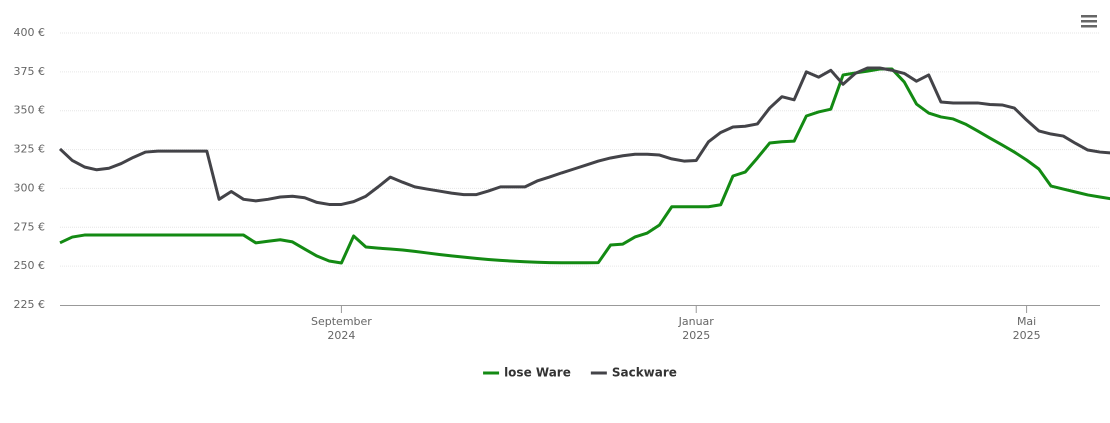  What do you see at coordinates (30, 110) in the screenshot?
I see `y-tick-label: 350 €` at bounding box center [30, 110].